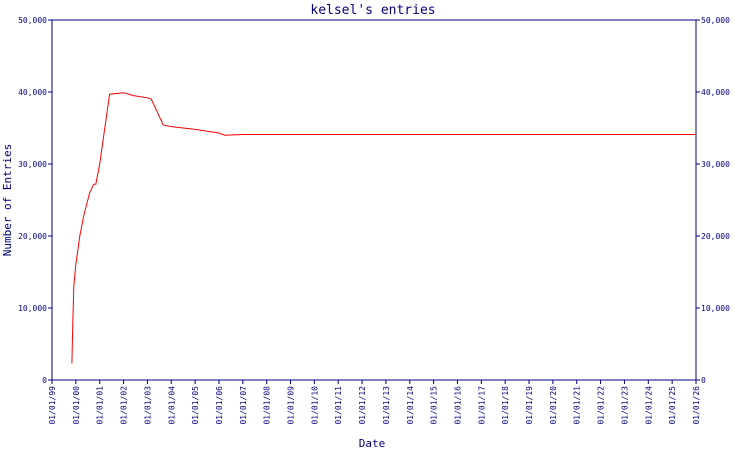 The image size is (750, 450). What do you see at coordinates (7, 200) in the screenshot?
I see `y-axis-title: Number of Entries` at bounding box center [7, 200].